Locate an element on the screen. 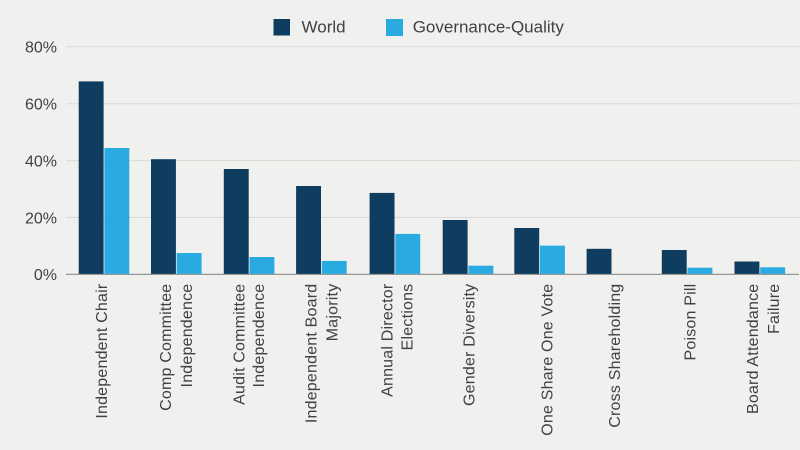 This screenshot has height=450, width=800. svg-text: 60% is located at coordinates (41, 105).